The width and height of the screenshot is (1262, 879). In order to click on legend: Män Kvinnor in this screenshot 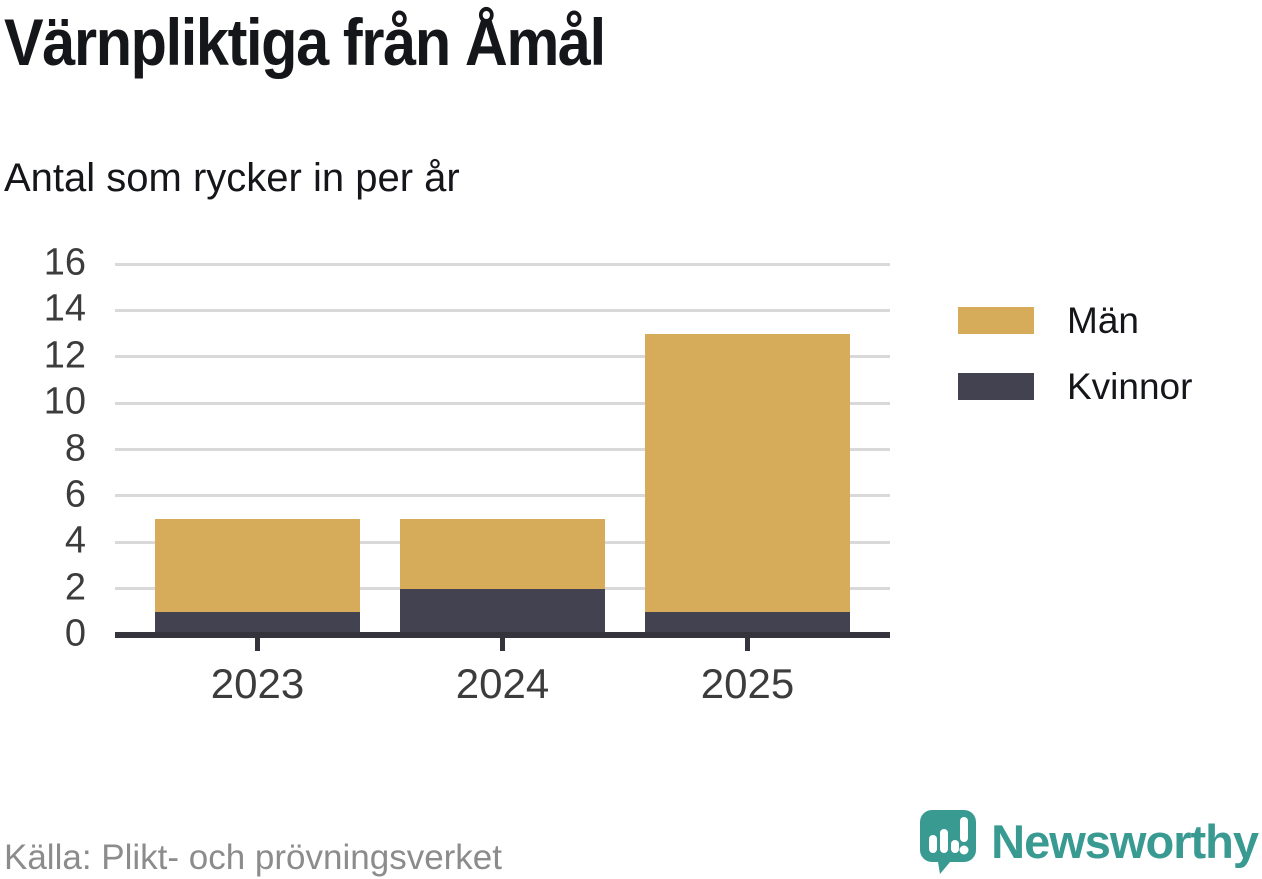, I will do `click(1075, 368)`.